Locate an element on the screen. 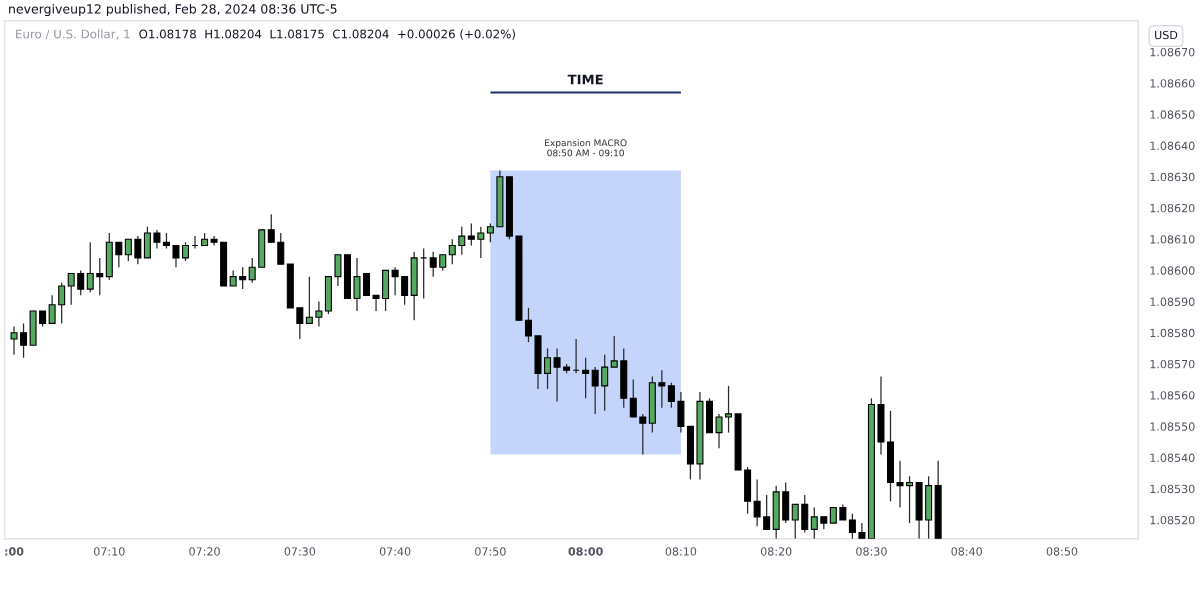 The image size is (1200, 590). y-tick-label: 1.08570 is located at coordinates (1172, 364).